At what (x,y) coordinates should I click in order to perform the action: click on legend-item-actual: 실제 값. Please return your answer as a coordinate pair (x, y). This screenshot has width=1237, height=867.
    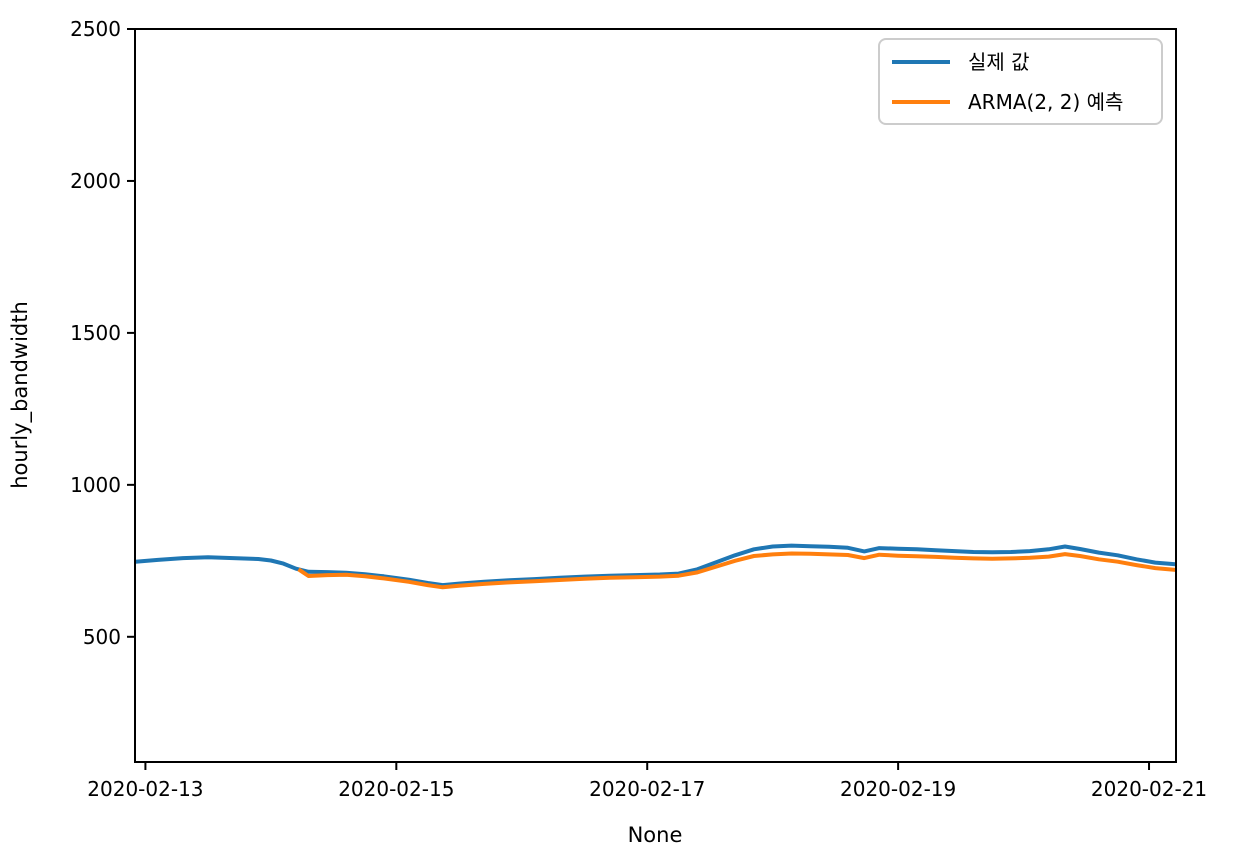
    Looking at the image, I should click on (1020, 62).